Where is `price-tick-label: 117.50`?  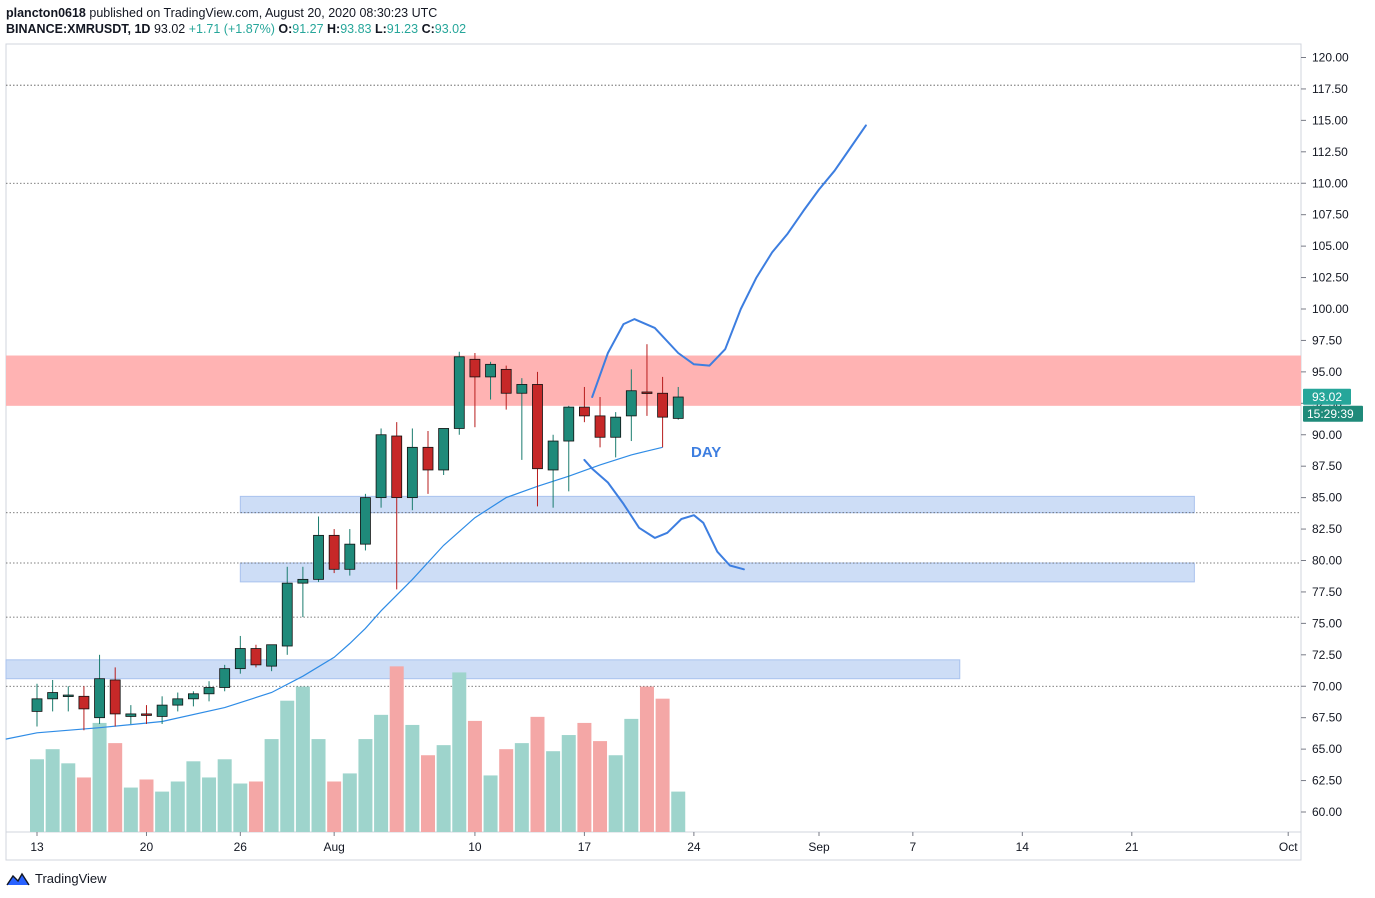
price-tick-label: 117.50 is located at coordinates (1330, 89).